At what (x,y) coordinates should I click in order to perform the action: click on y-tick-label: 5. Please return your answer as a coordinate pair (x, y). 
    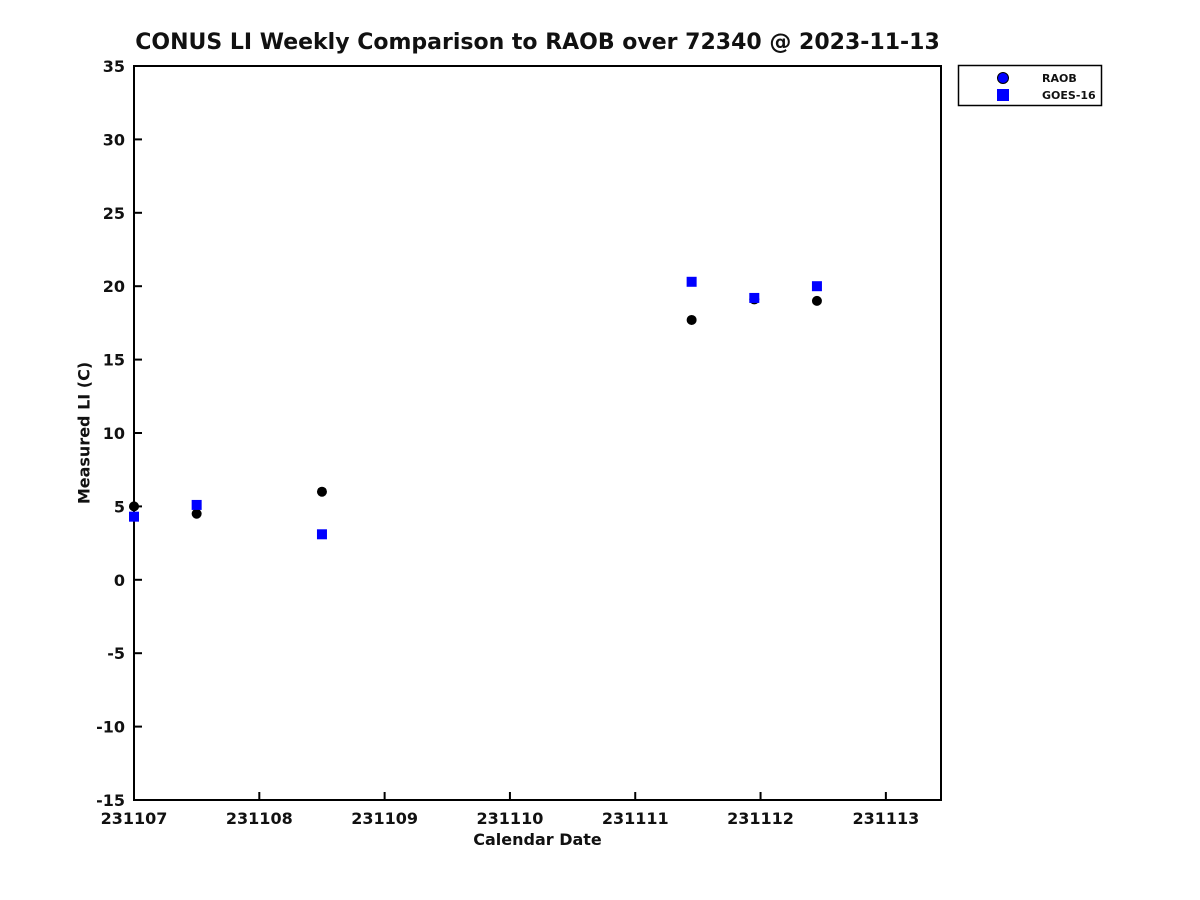
    Looking at the image, I should click on (119, 506).